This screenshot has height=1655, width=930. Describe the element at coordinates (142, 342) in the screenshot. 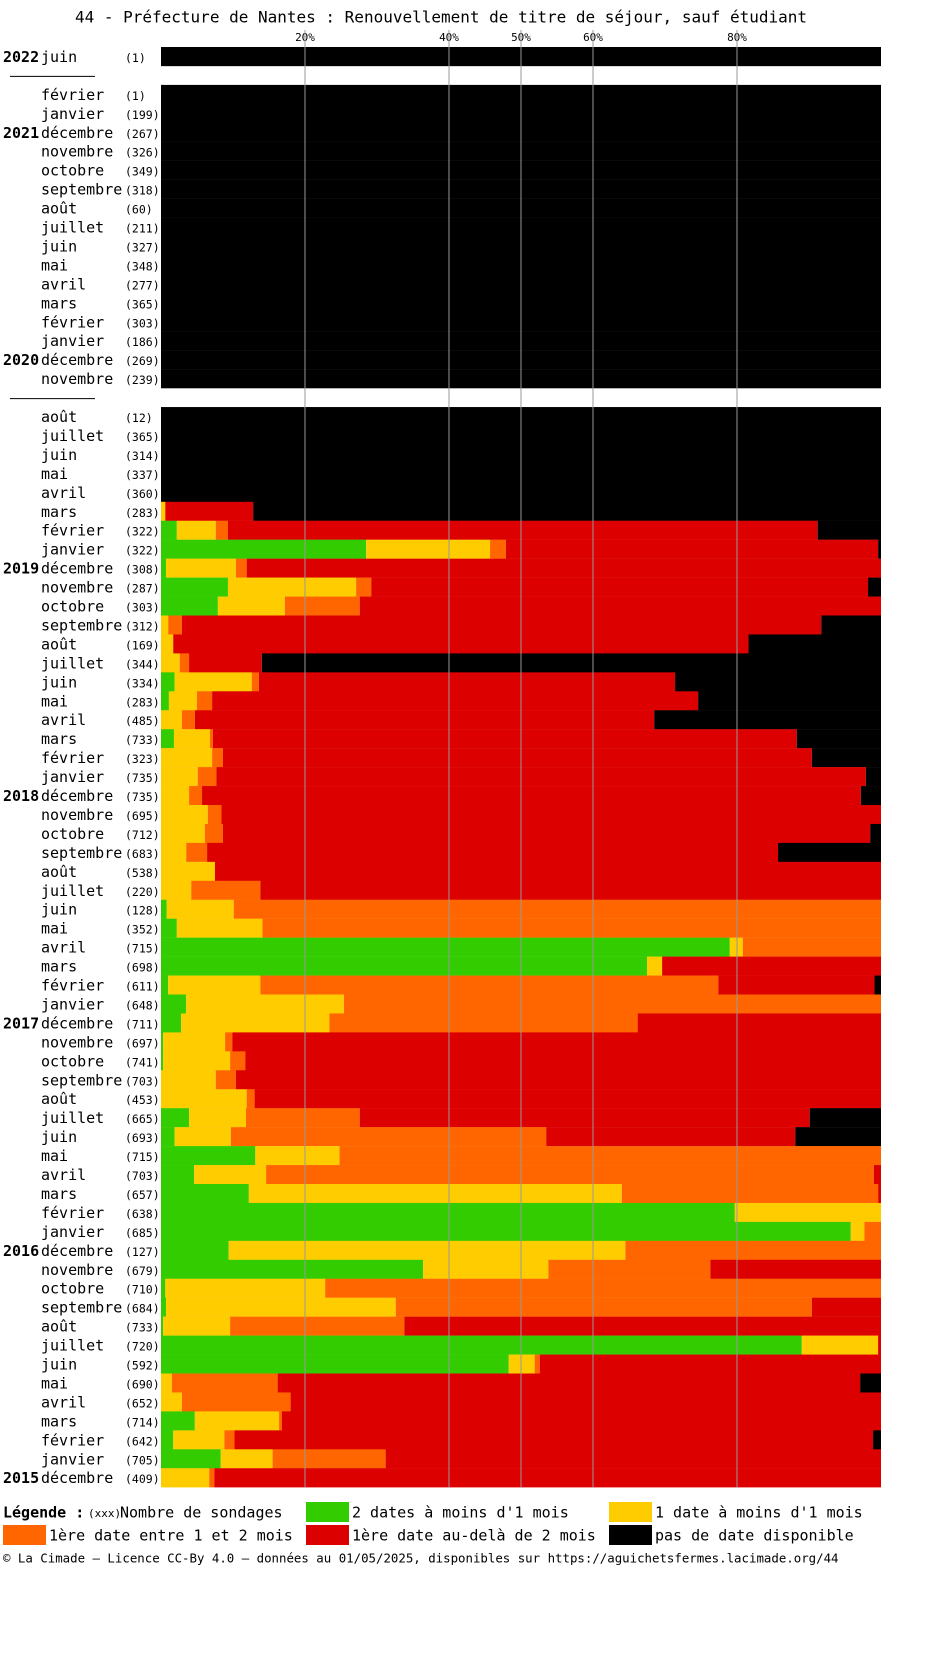

I see `count-label: (186)` at that location.